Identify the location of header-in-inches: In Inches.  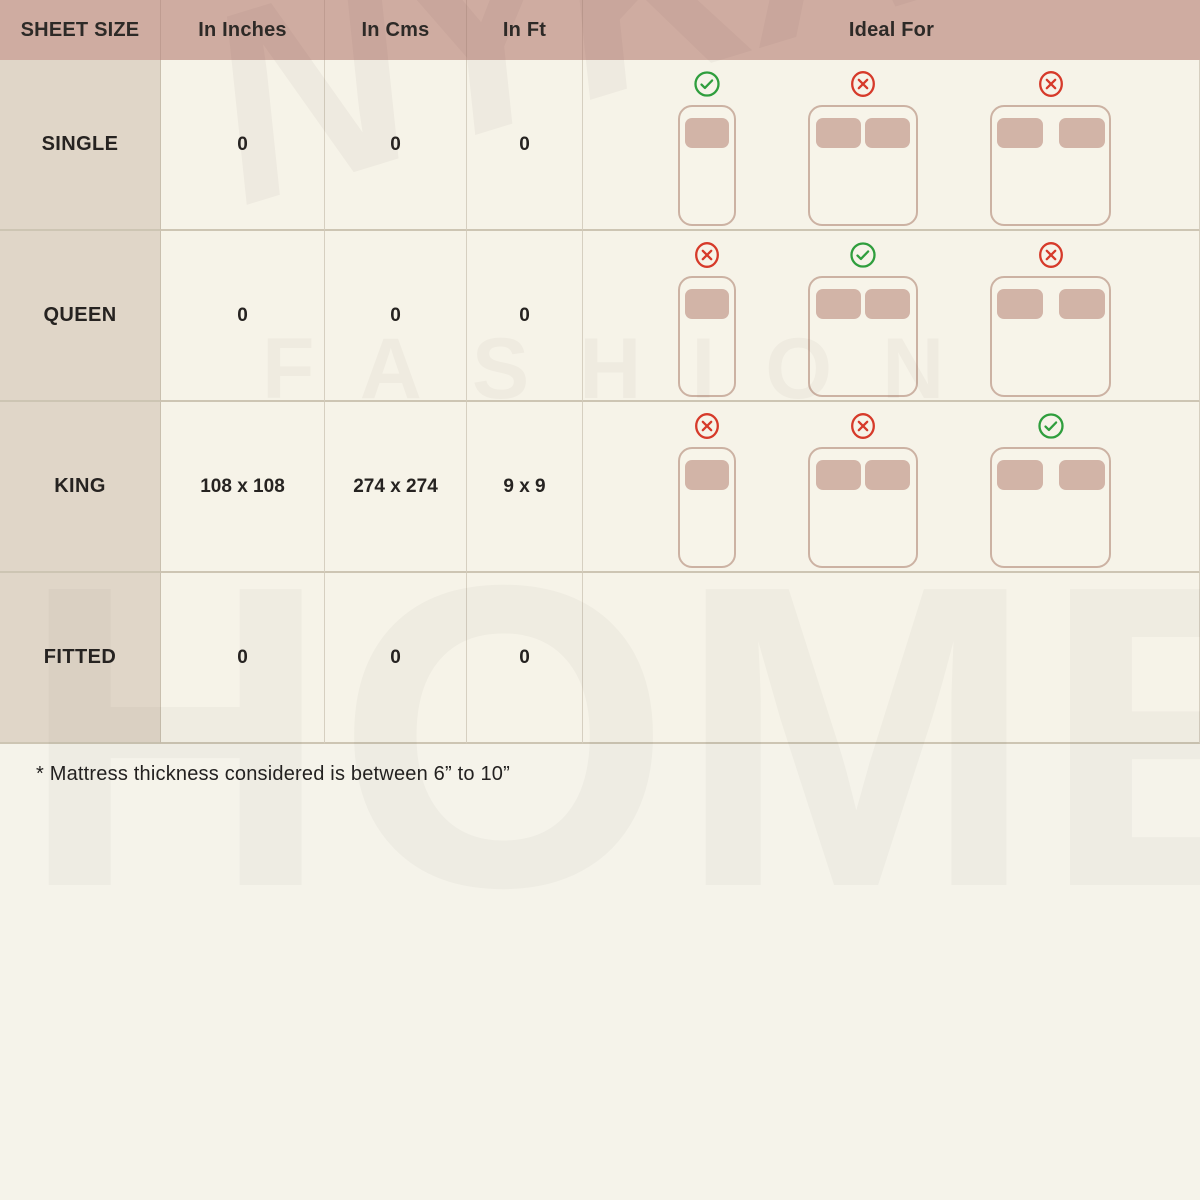
(243, 30).